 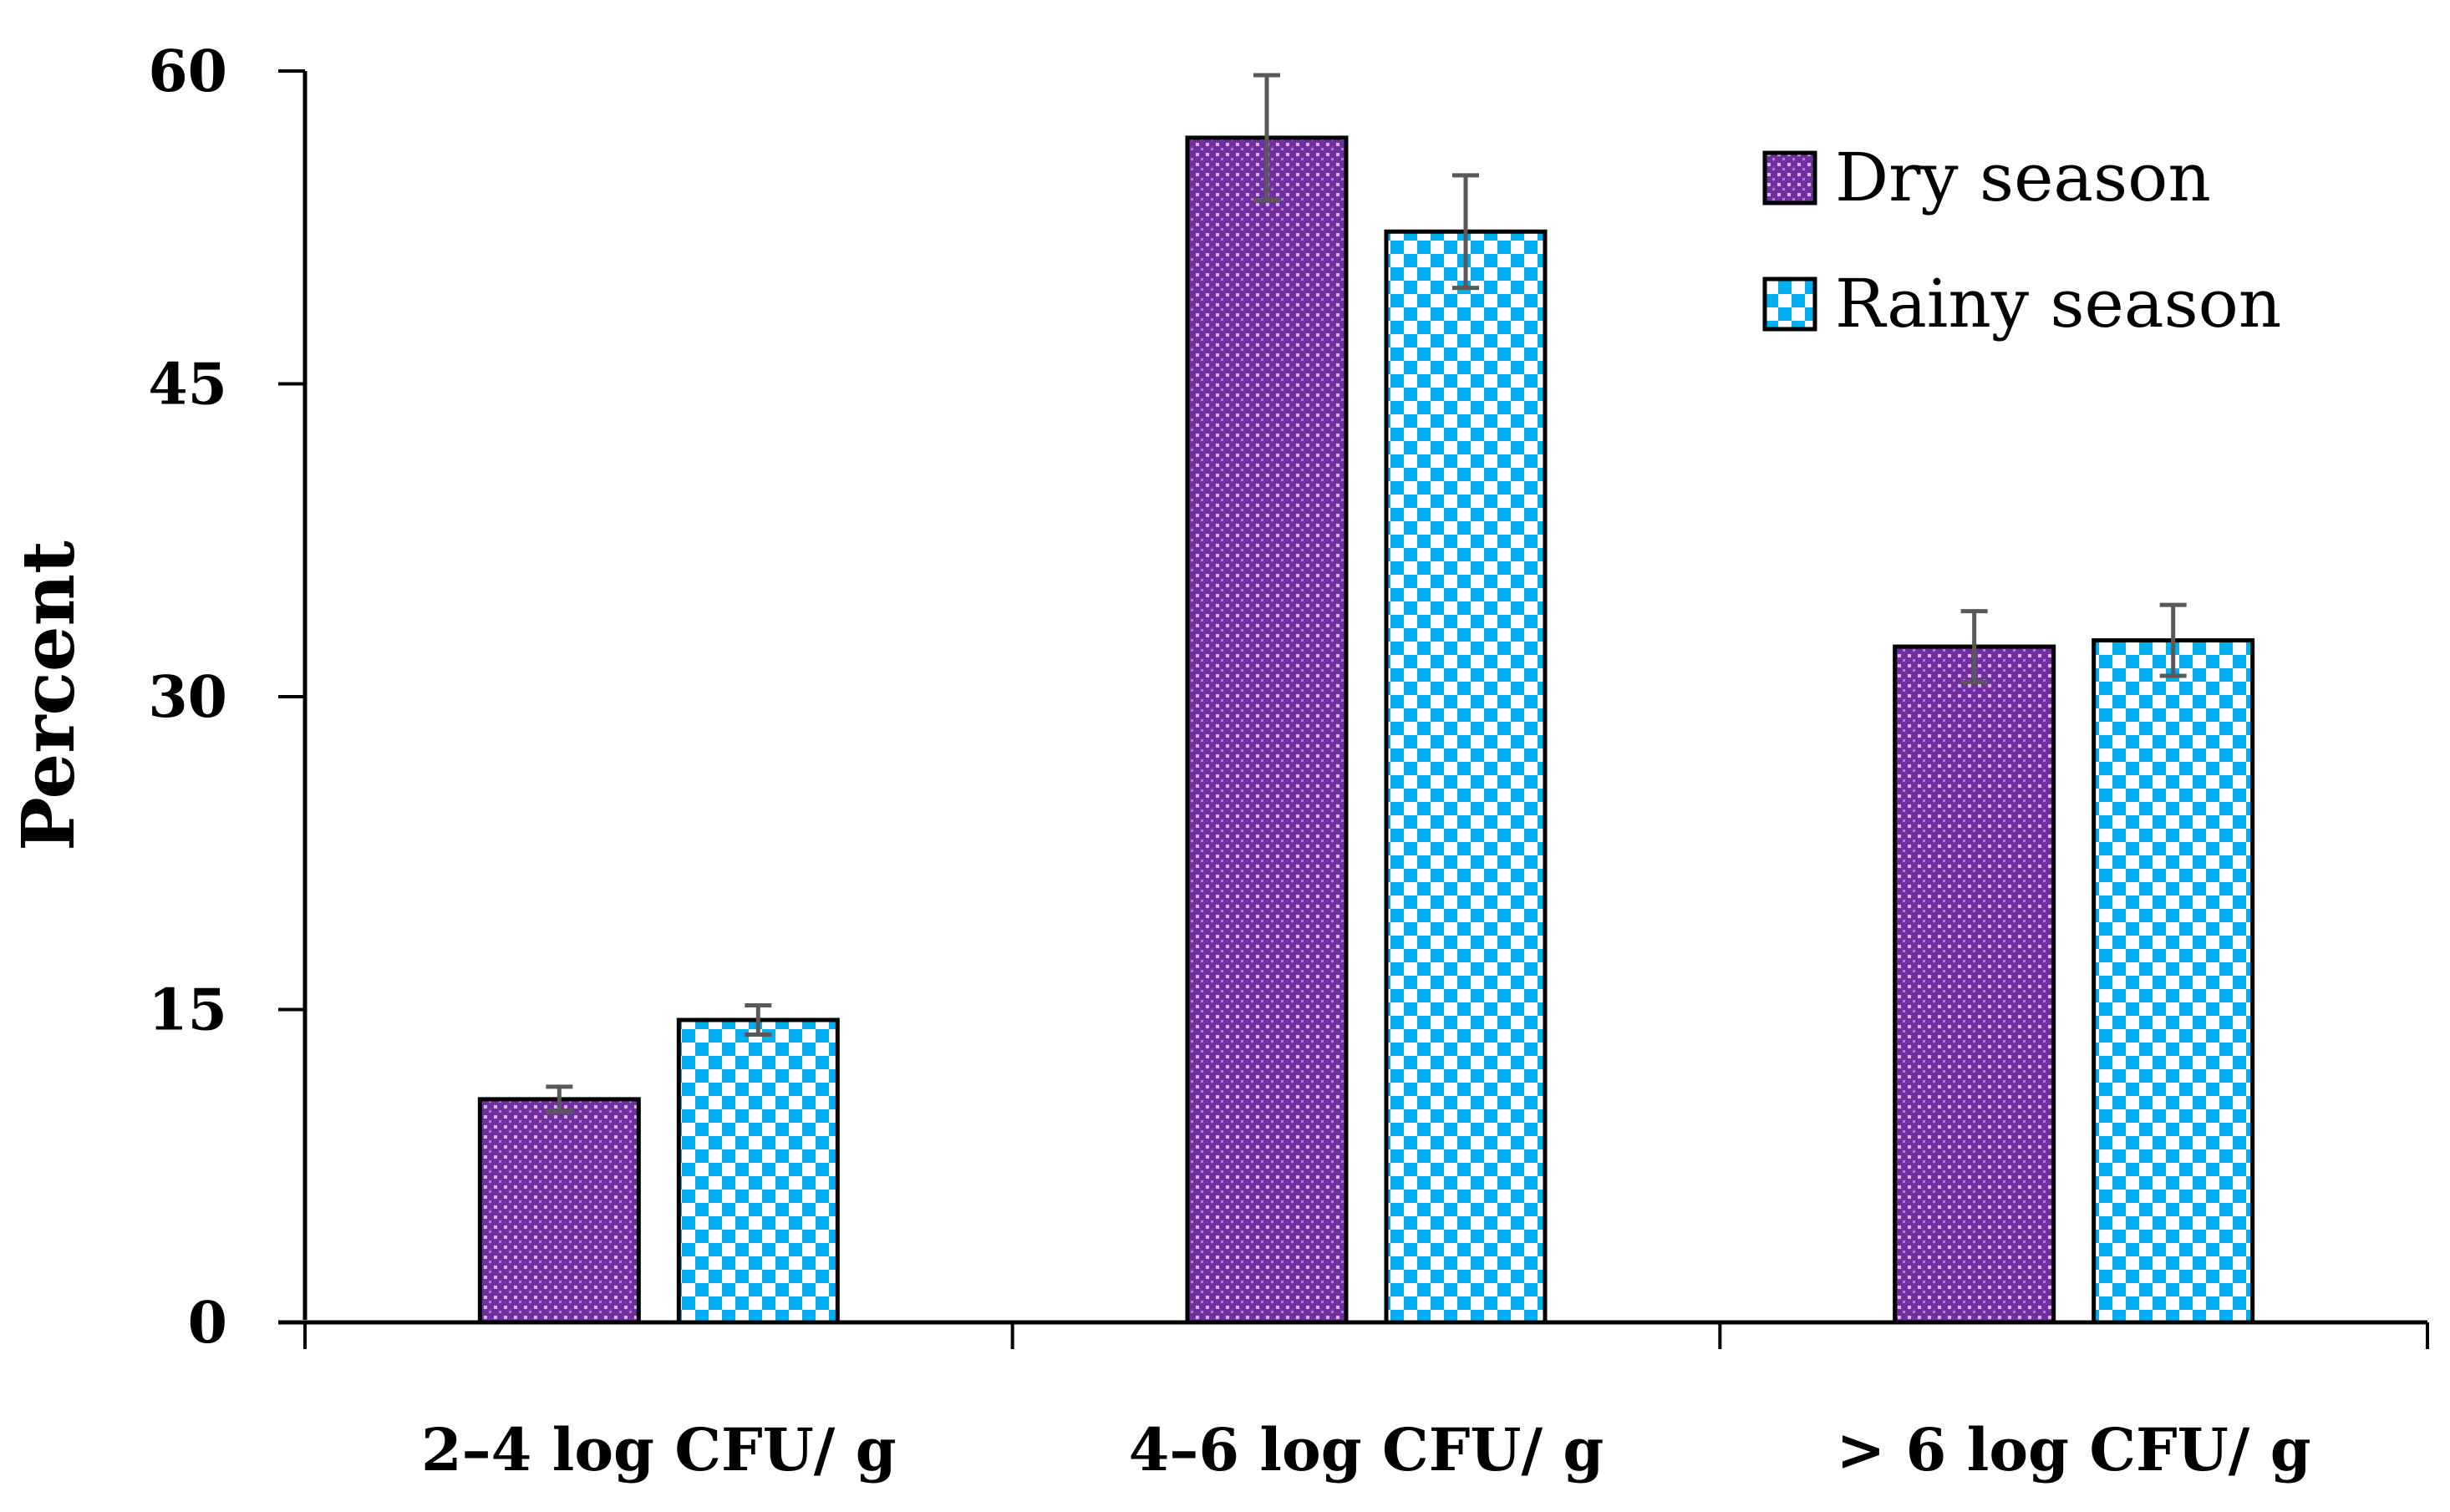 I want to click on y-ticks: 0 15 30 45 60, so click(x=226, y=697).